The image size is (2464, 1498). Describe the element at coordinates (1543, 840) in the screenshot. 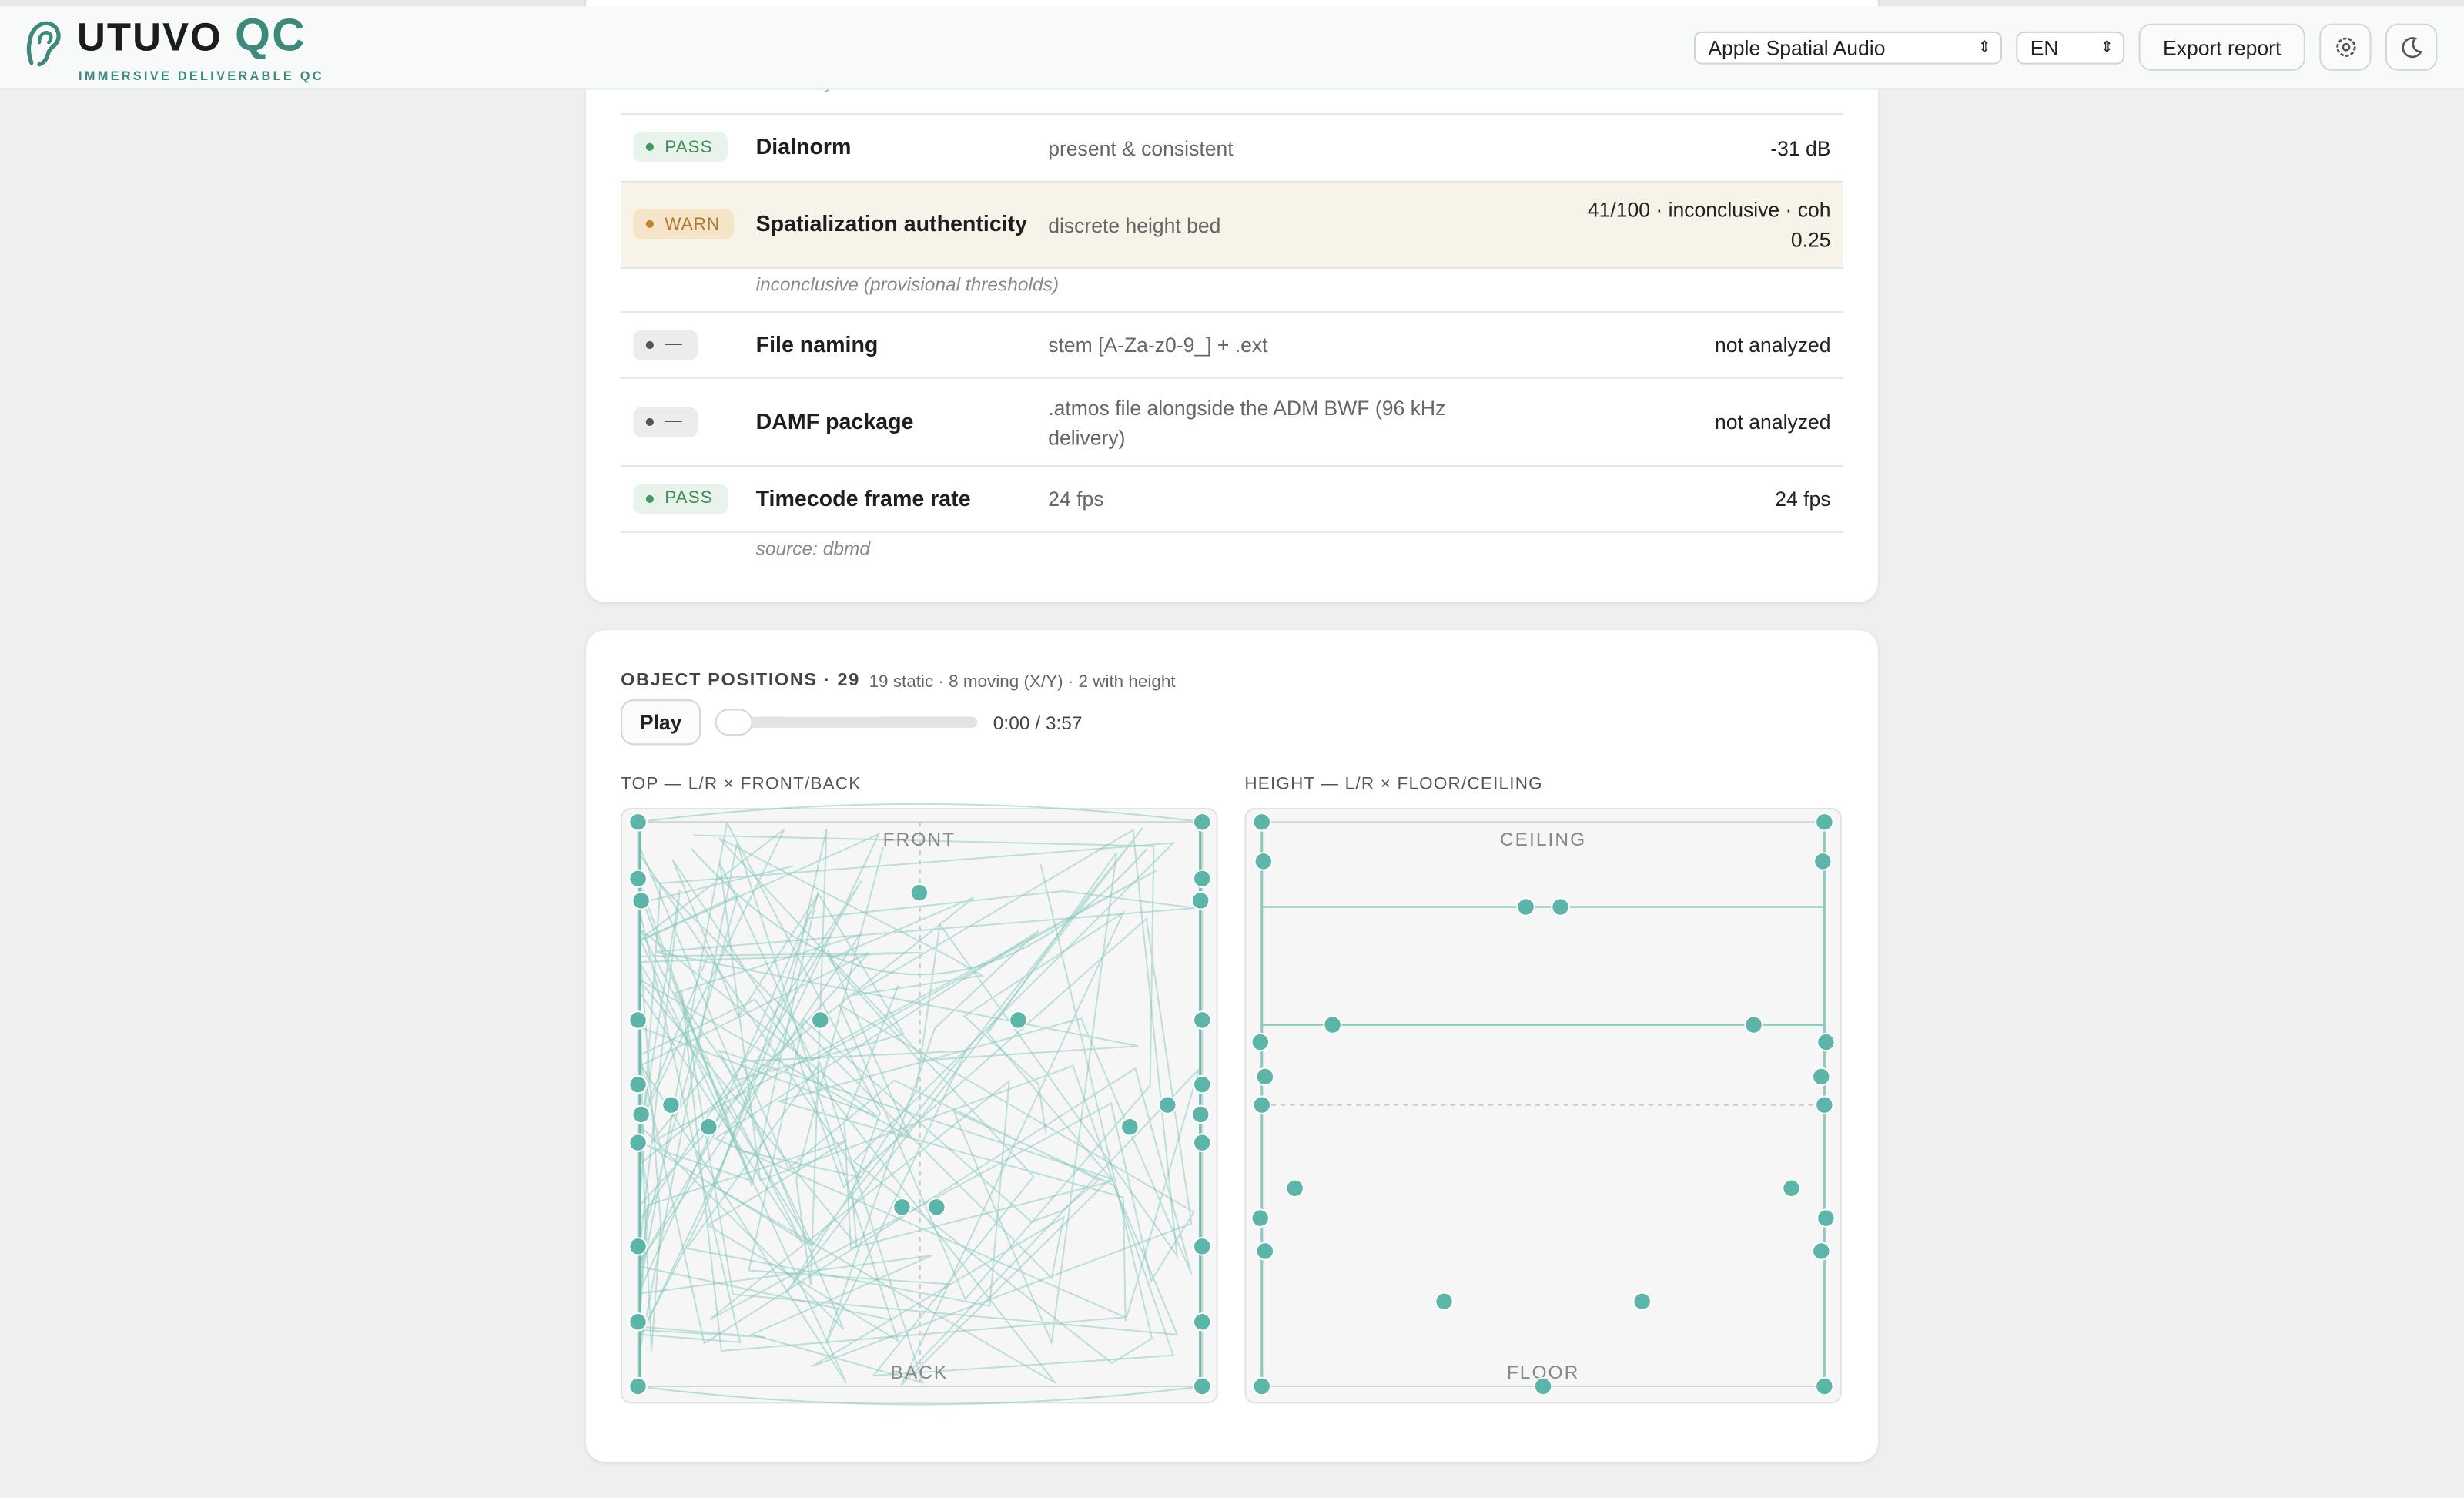

I see `ceiling-label: CEILING` at that location.